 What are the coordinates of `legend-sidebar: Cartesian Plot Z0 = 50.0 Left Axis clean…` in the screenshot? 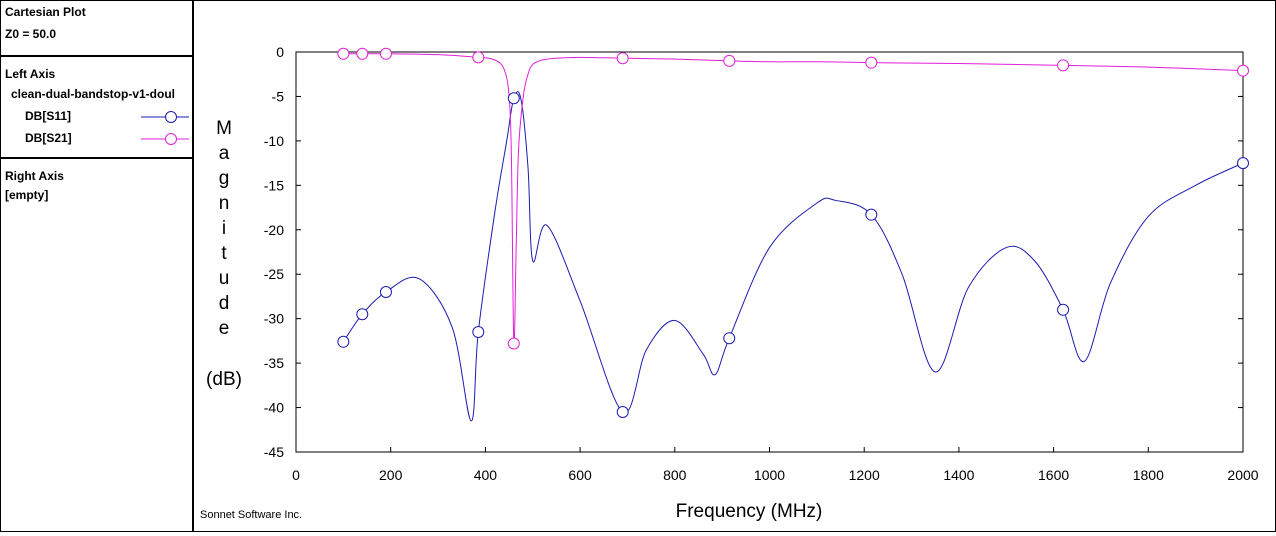 It's located at (97, 266).